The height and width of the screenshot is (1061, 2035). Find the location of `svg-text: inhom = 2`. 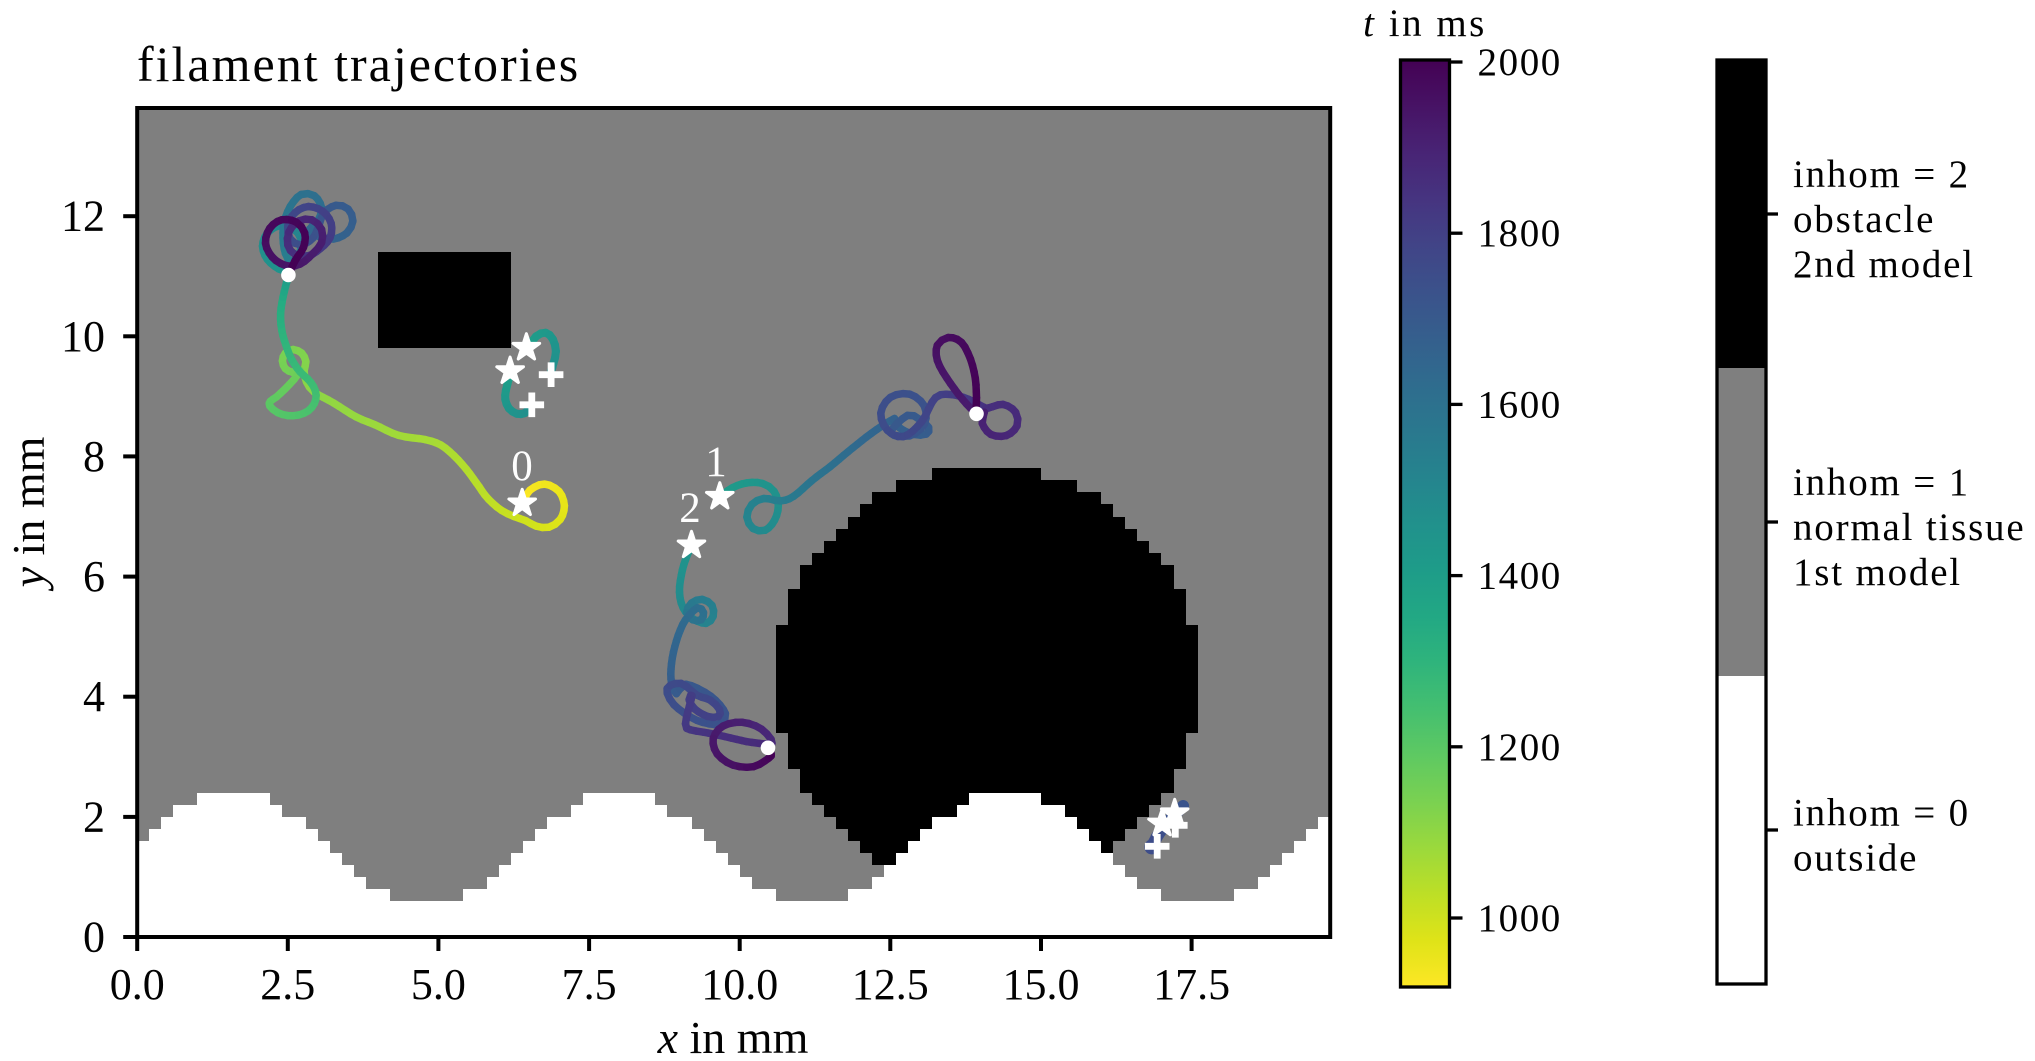

svg-text: inhom = 2 is located at coordinates (1881, 174).